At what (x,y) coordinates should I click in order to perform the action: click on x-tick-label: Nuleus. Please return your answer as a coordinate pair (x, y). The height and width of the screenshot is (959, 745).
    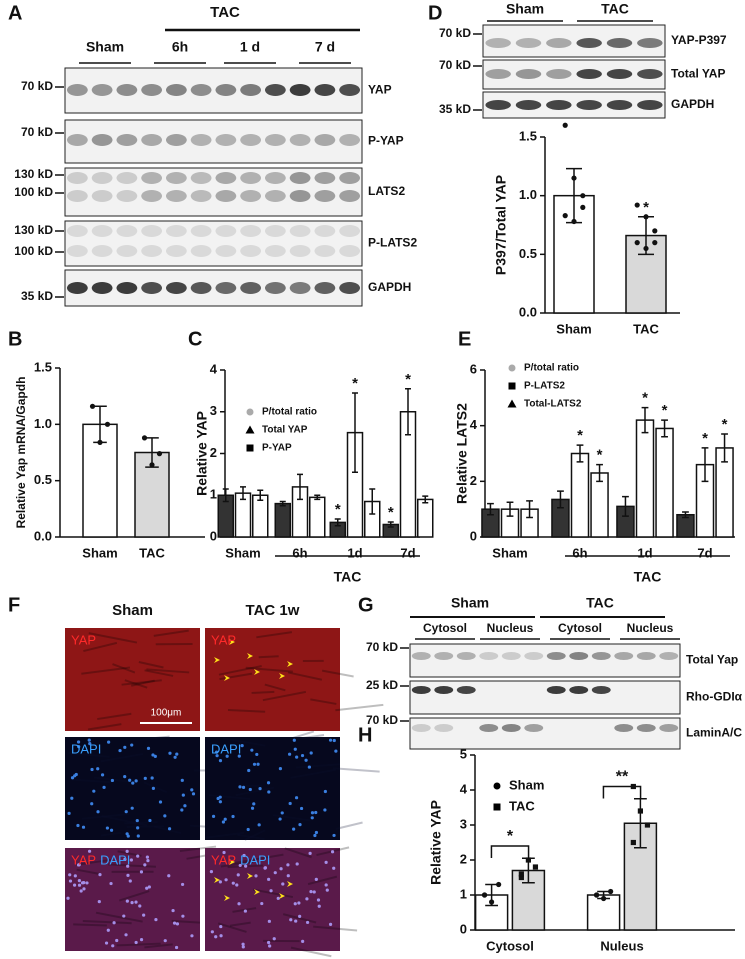
    Looking at the image, I should click on (621, 945).